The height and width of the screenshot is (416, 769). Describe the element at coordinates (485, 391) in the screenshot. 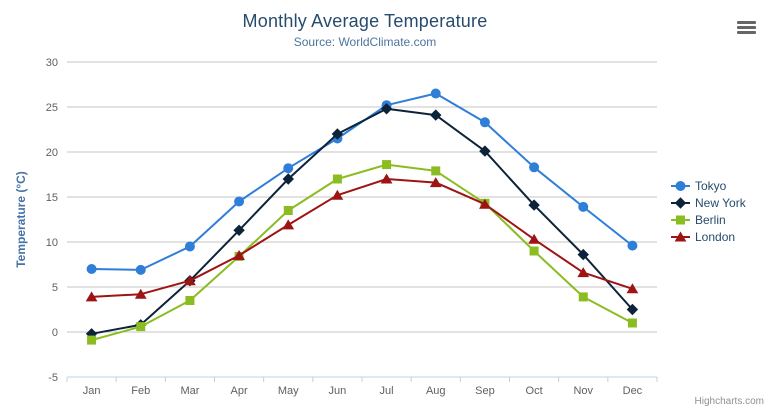

I see `x-axis-tick-label: Sep` at that location.